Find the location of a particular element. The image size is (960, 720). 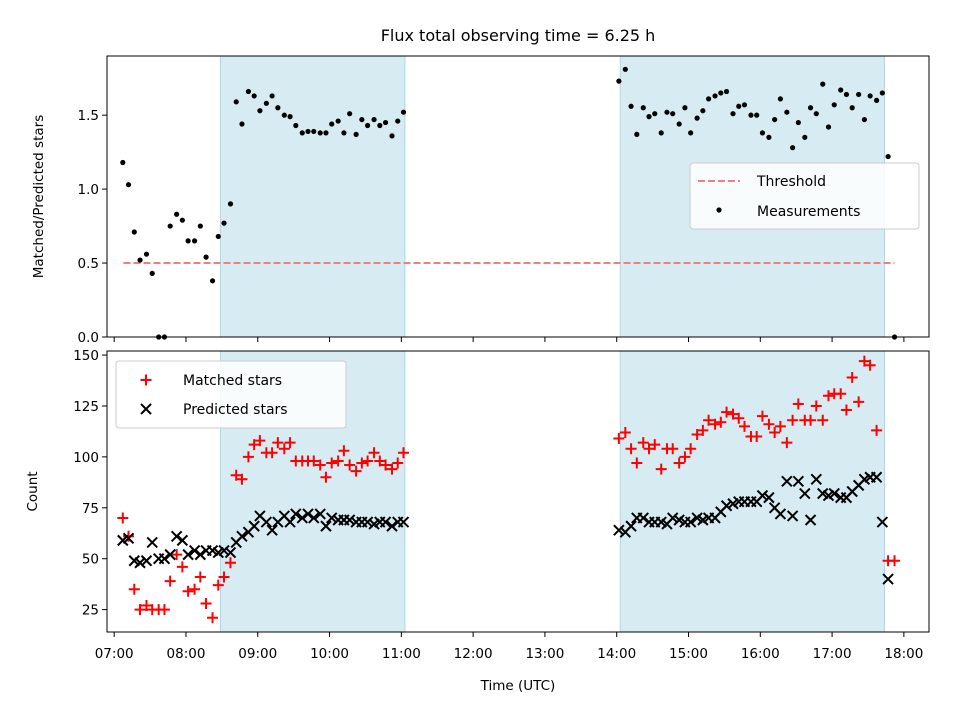

y-axis-ticks-top: 0.0 0.5 1.0 1.5 is located at coordinates (92, 227).